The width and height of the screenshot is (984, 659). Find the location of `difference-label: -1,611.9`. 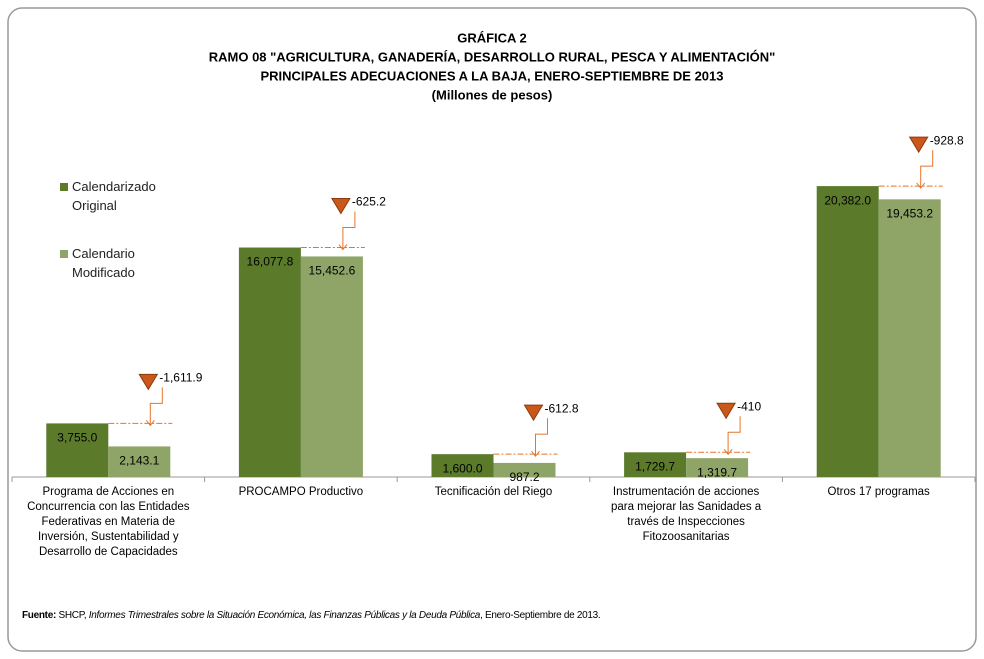

difference-label: -1,611.9 is located at coordinates (180, 378).